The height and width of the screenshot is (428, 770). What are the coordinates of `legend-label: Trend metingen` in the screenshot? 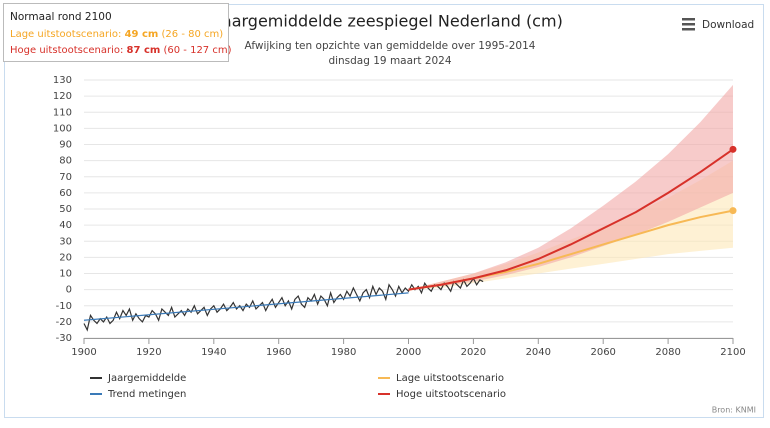 It's located at (146, 394).